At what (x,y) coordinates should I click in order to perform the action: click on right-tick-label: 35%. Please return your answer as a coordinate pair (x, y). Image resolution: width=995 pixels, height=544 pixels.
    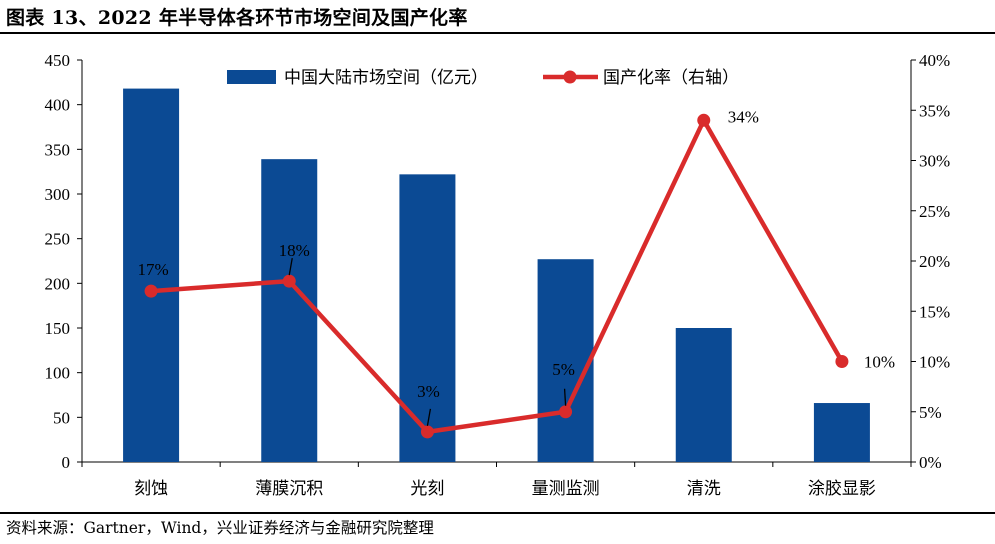
    Looking at the image, I should click on (934, 110).